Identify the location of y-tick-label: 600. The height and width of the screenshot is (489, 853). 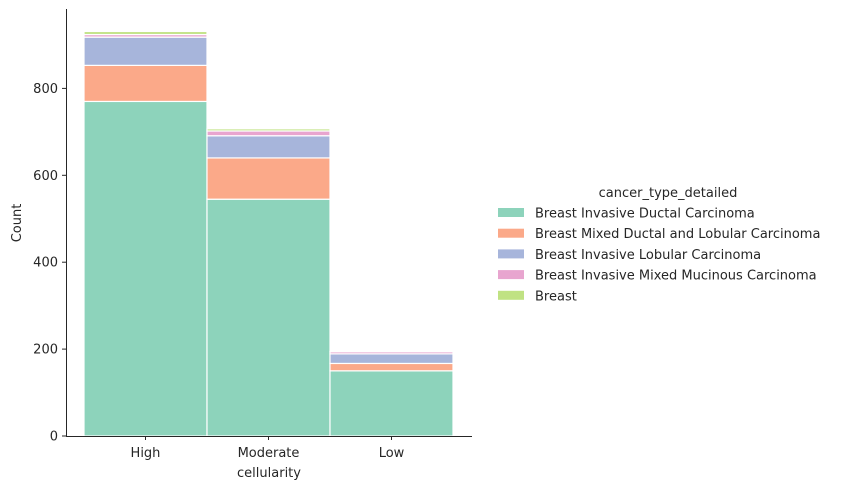
(45, 176).